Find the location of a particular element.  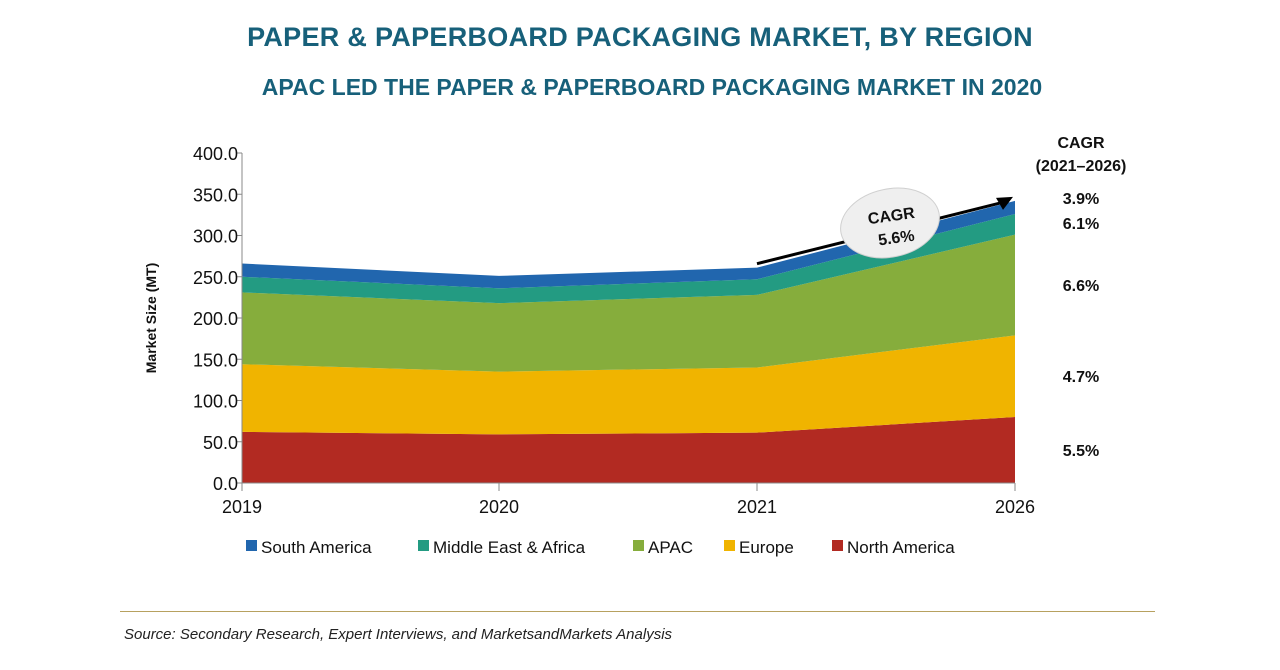

cagr-header: CAGR is located at coordinates (1081, 143).